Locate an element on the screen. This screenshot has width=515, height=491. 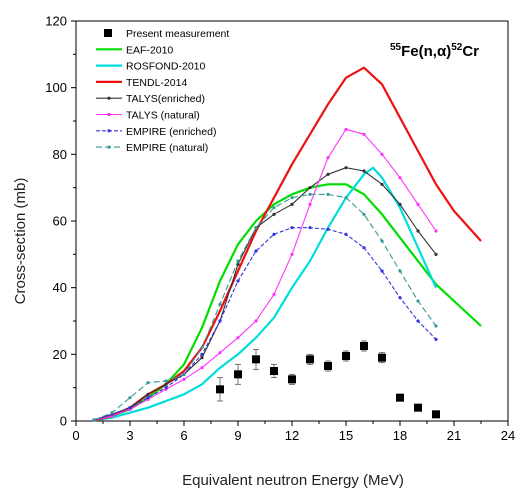
annotation-text: α is located at coordinates (442, 51).